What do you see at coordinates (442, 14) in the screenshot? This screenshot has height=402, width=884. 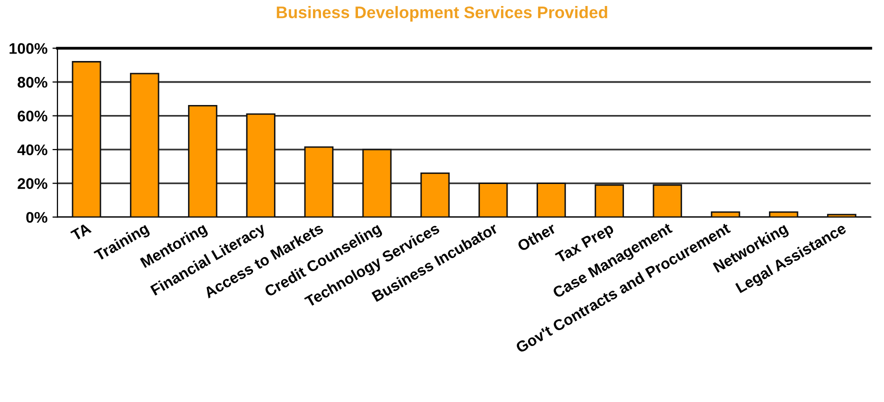 I see `chart-title: Business Development Services Provided` at bounding box center [442, 14].